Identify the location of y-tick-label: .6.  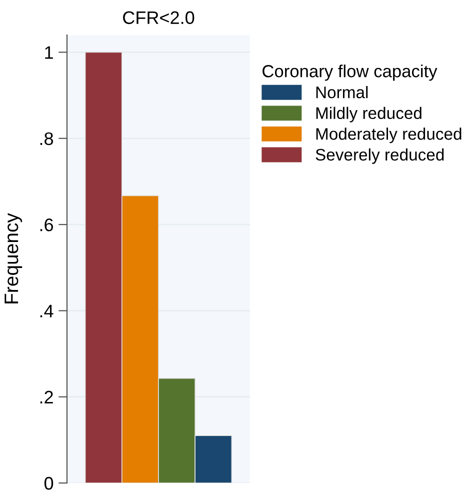
(47, 225).